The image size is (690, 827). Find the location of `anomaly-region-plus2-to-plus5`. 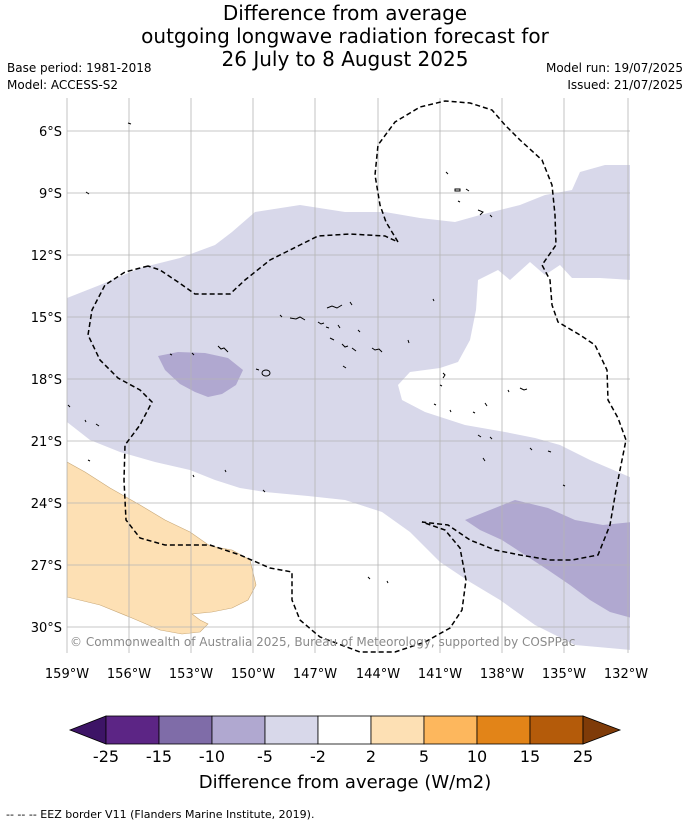

anomaly-region-plus2-to-plus5 is located at coordinates (162, 548).